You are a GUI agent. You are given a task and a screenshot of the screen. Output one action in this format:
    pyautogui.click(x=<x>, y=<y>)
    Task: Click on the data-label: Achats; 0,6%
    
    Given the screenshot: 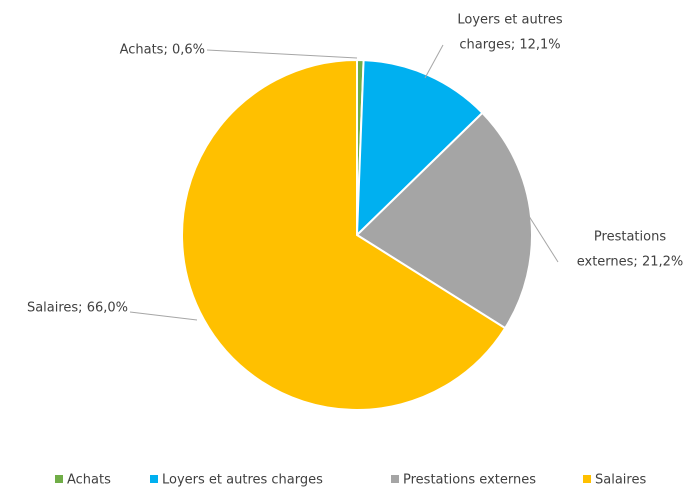 What is the action you would take?
    pyautogui.click(x=162, y=50)
    